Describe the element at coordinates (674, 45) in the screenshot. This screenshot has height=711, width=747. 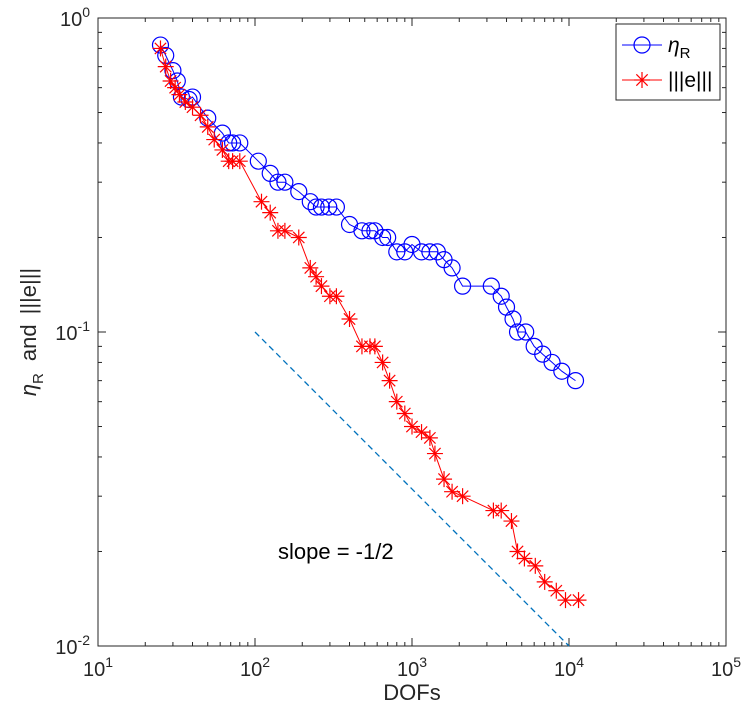
I see `legend-eta-symbol: η` at that location.